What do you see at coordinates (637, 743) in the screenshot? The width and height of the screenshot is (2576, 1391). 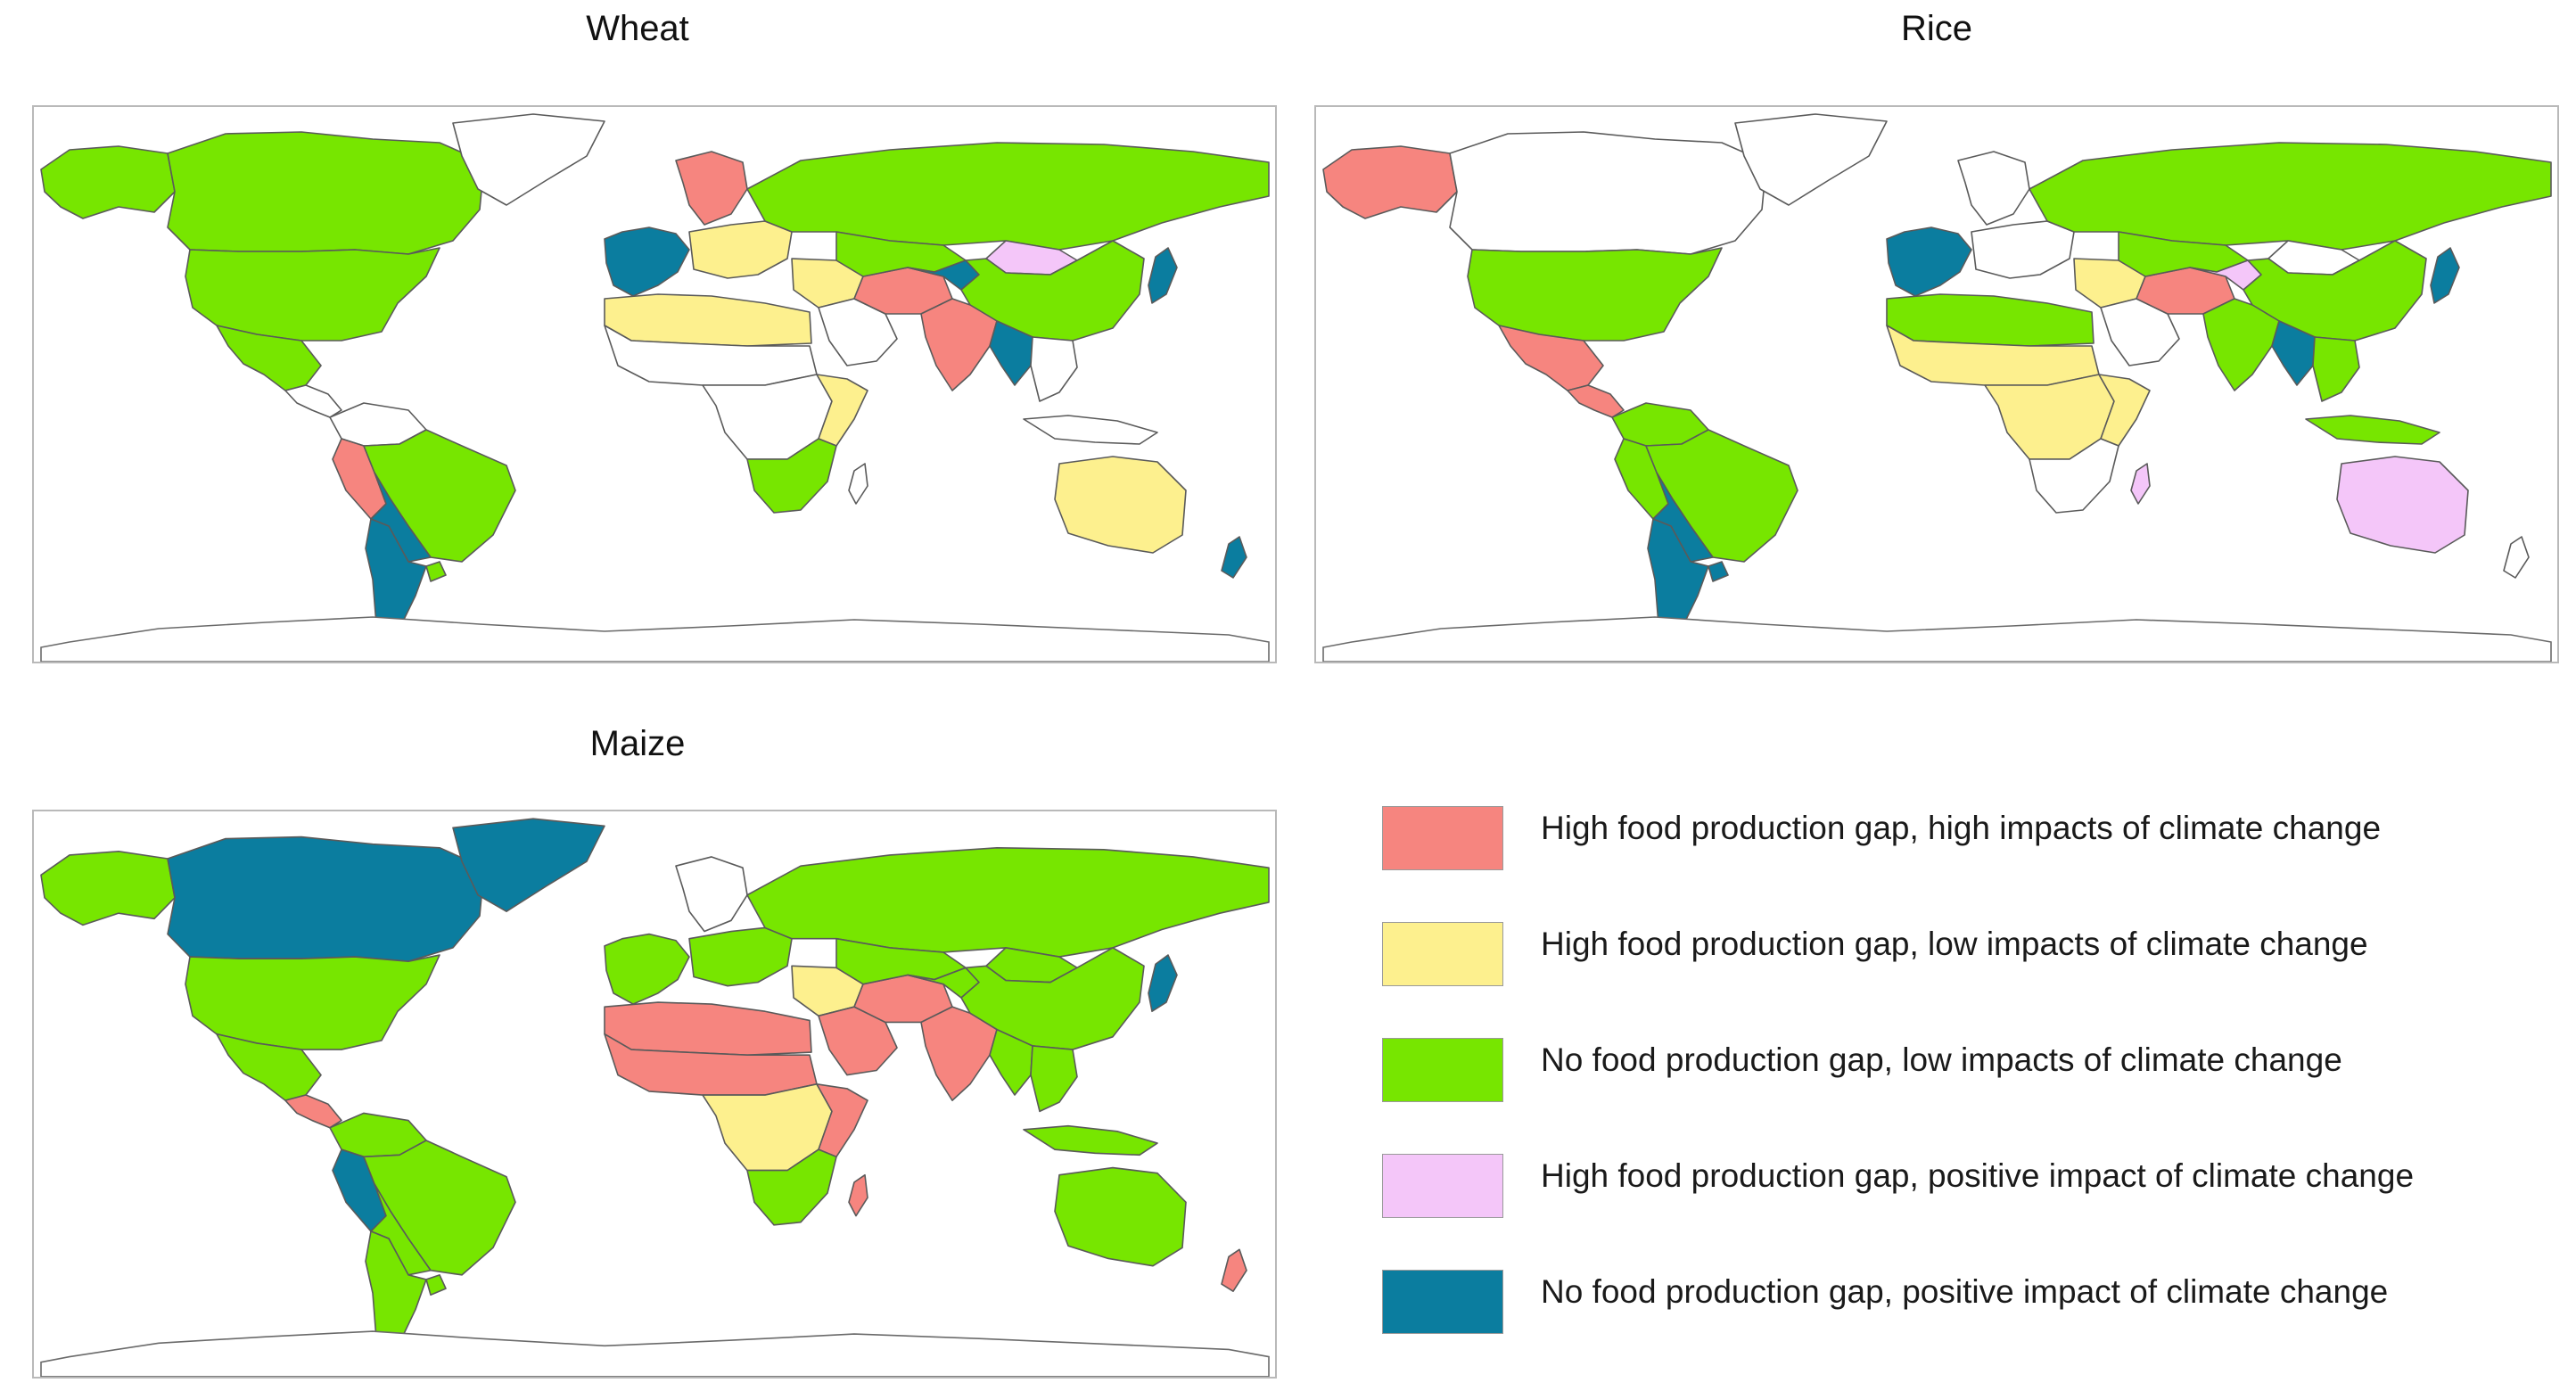 I see `panel-title-maize: Maize` at bounding box center [637, 743].